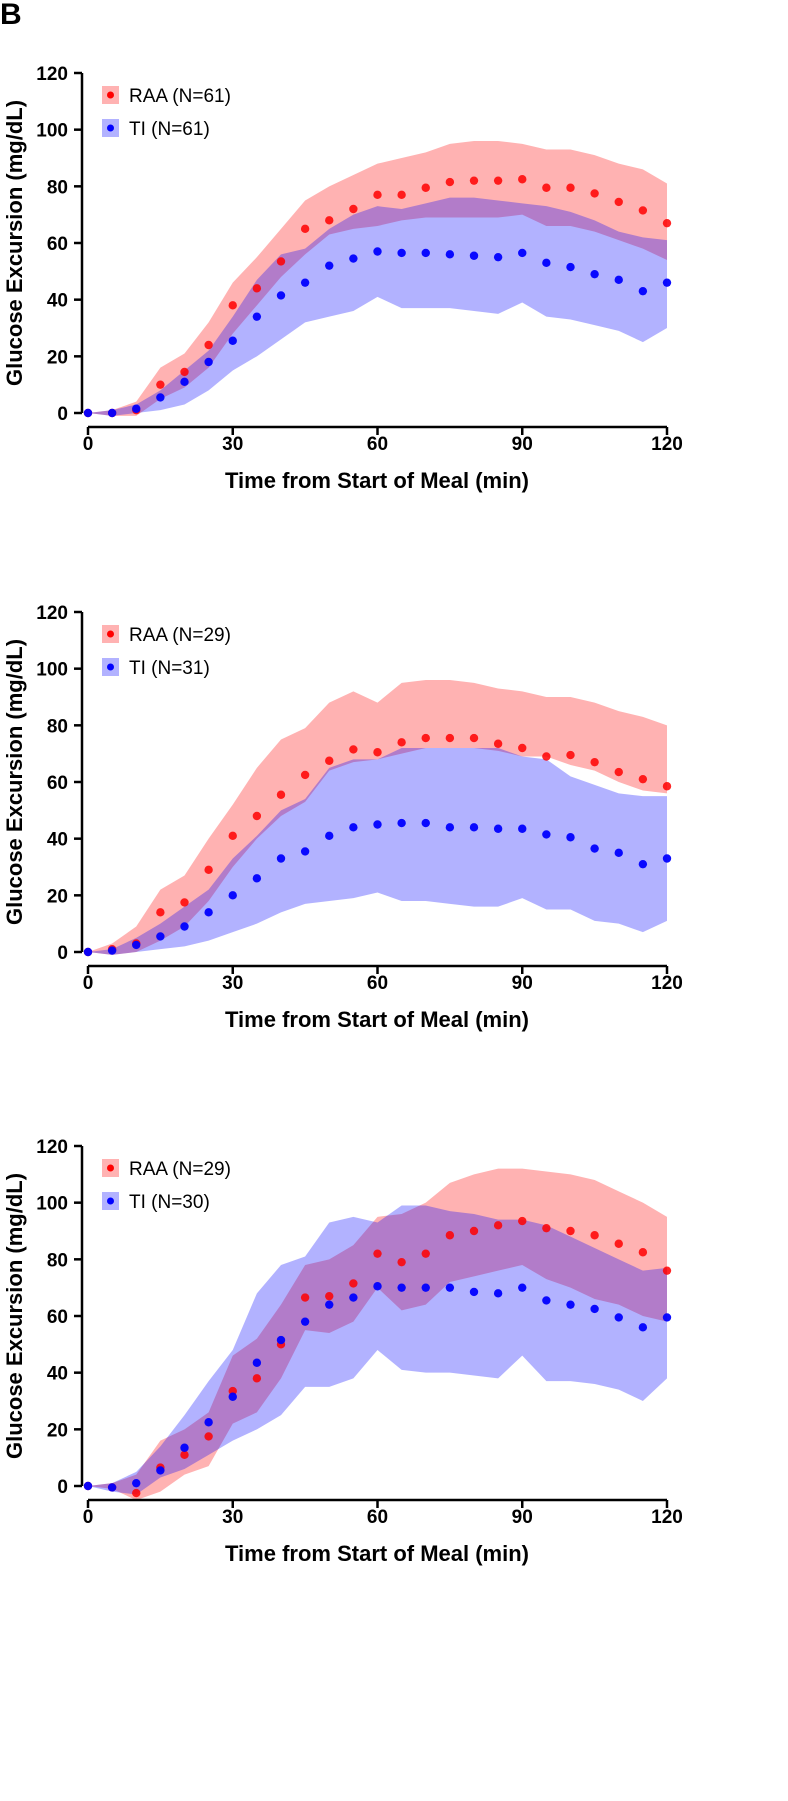  I want to click on legend-item-raa: RAA (N=61), so click(166, 96).